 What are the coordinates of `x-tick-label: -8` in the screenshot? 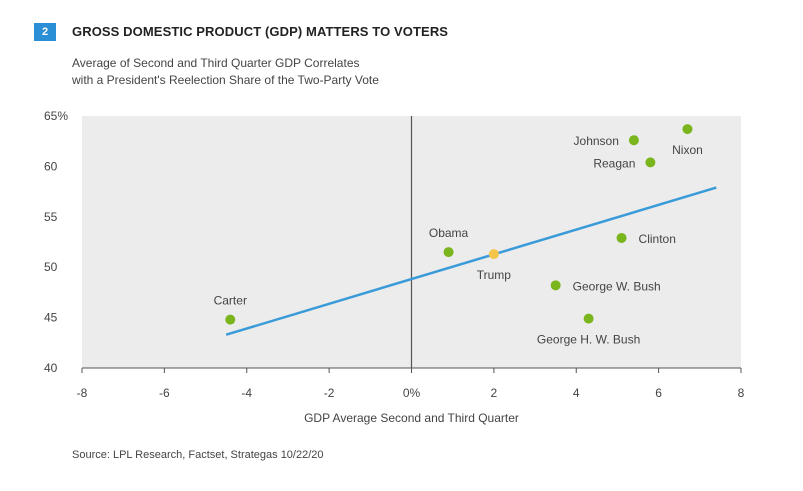 It's located at (82, 393).